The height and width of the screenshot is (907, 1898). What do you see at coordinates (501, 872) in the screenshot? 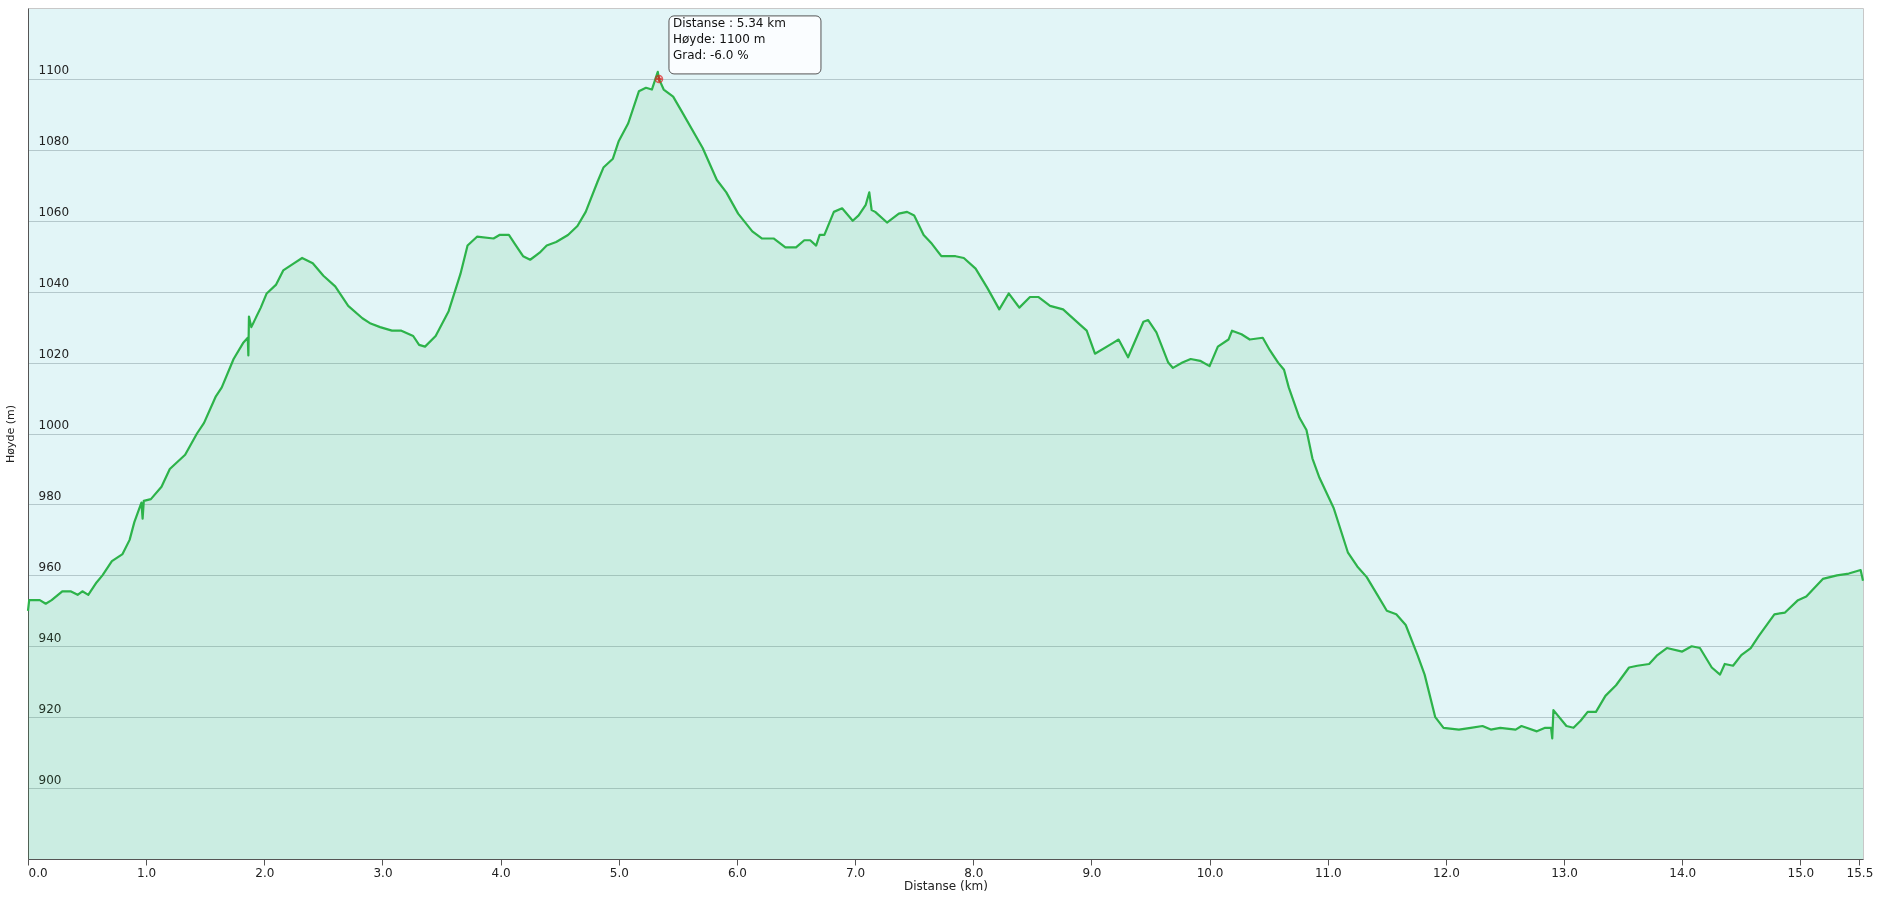
I see `x-tick-label: 4.0` at bounding box center [501, 872].